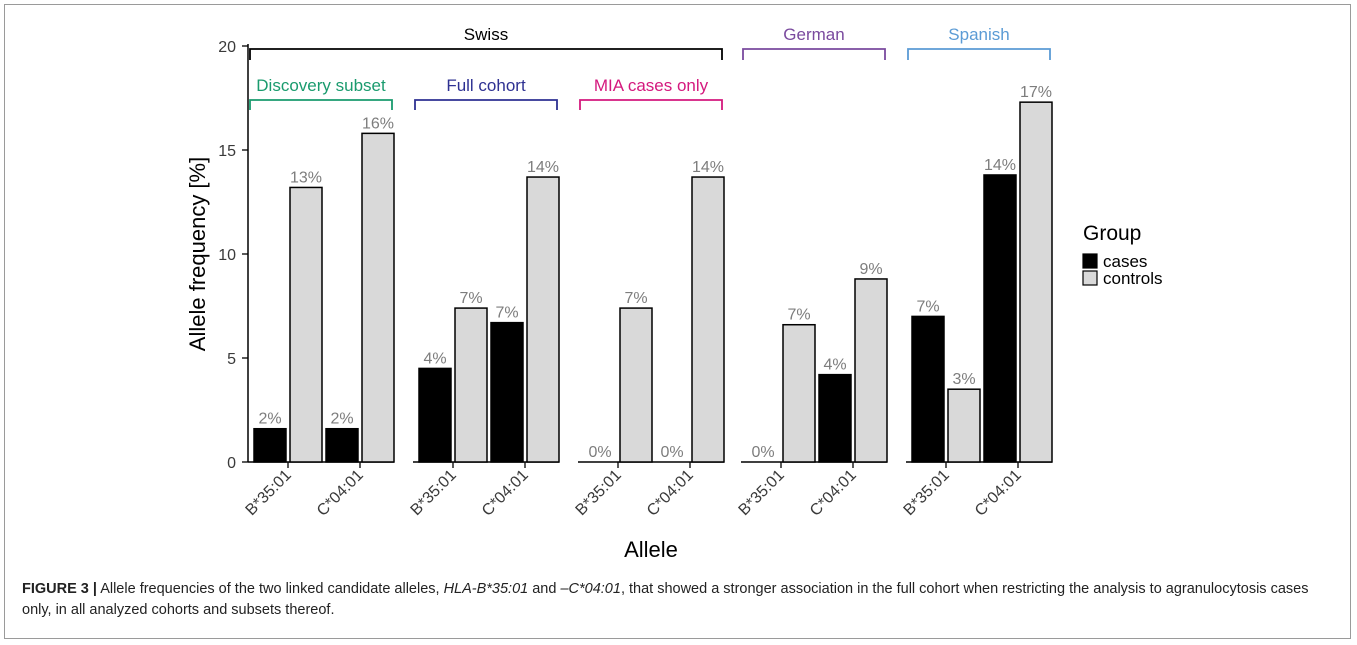 This screenshot has width=1357, height=645. Describe the element at coordinates (978, 34) in the screenshot. I see `cohort-bracket-label: Spanish` at that location.